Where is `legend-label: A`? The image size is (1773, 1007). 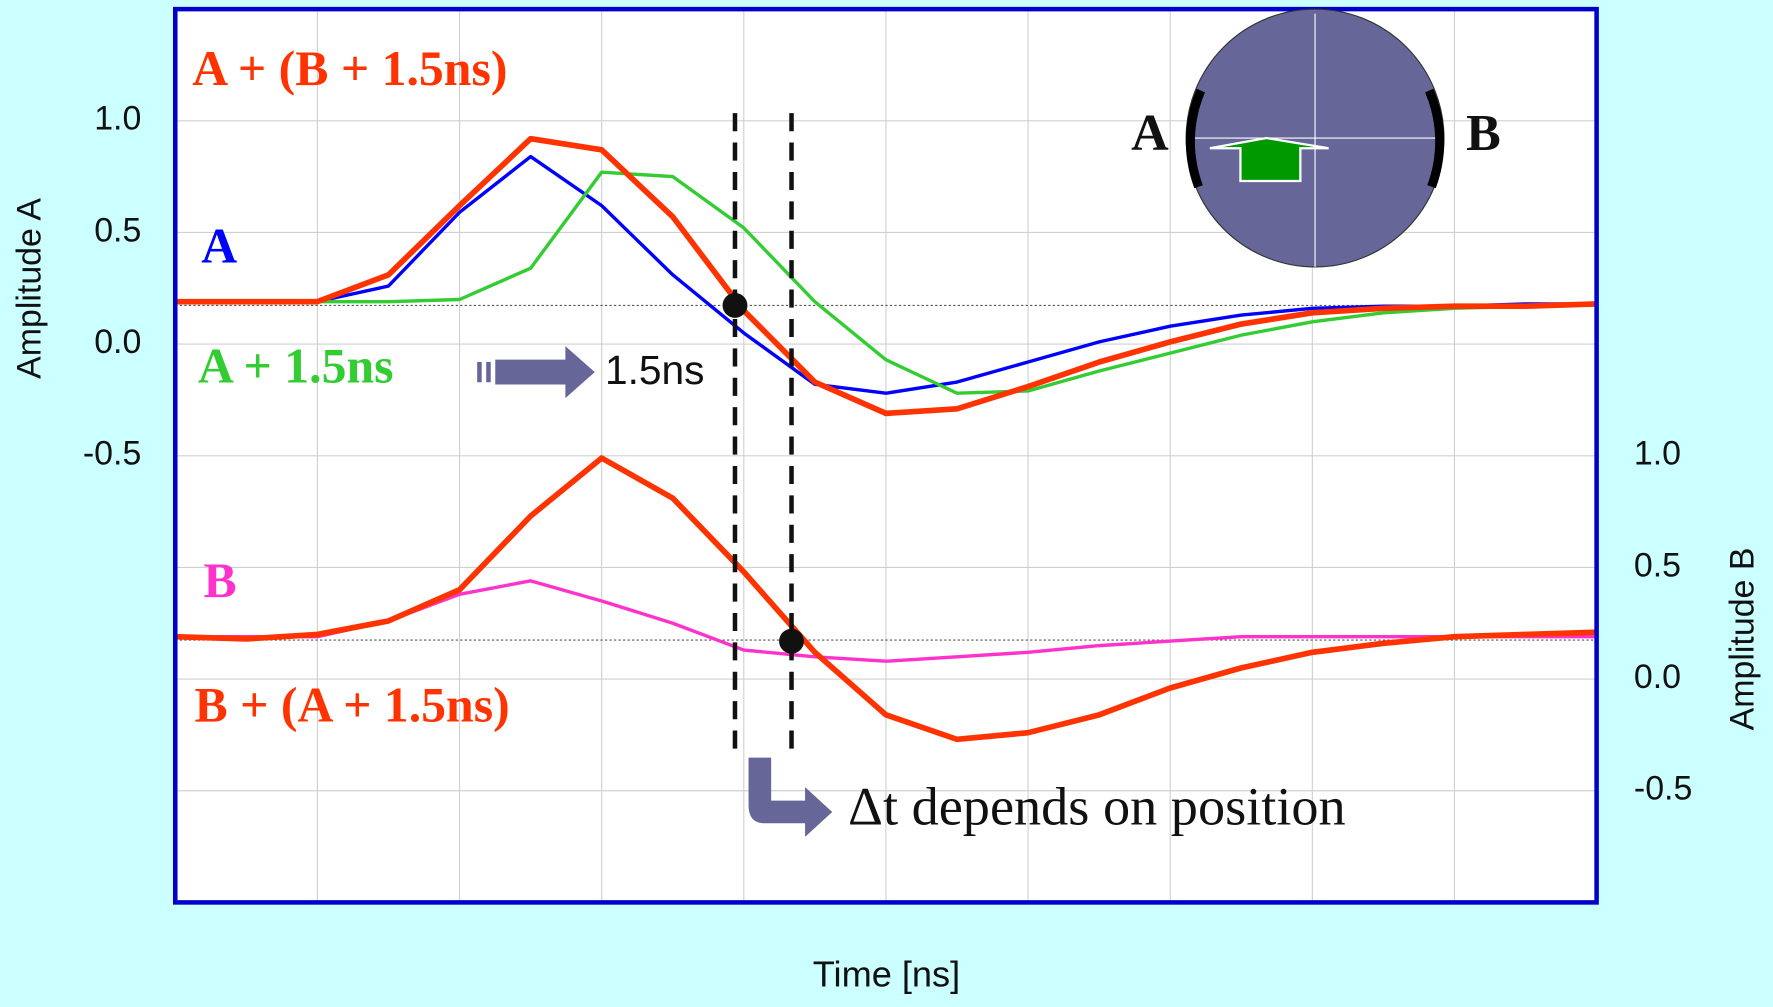 legend-label: A is located at coordinates (219, 246).